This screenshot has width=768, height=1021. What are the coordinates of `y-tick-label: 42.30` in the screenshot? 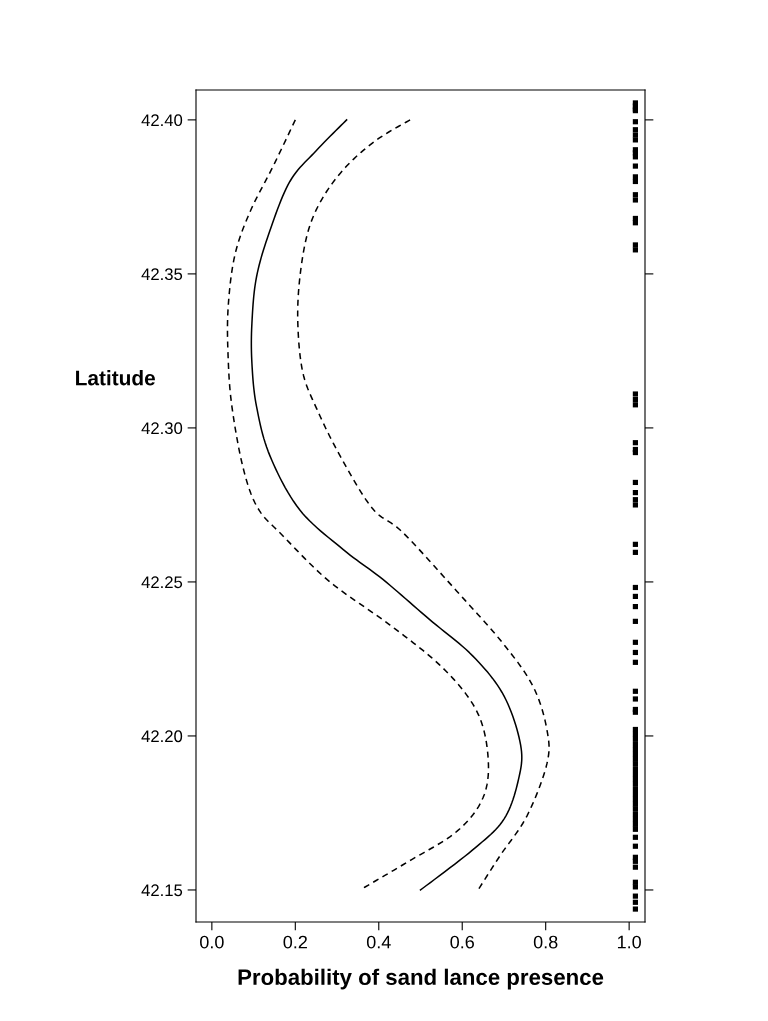 It's located at (162, 428).